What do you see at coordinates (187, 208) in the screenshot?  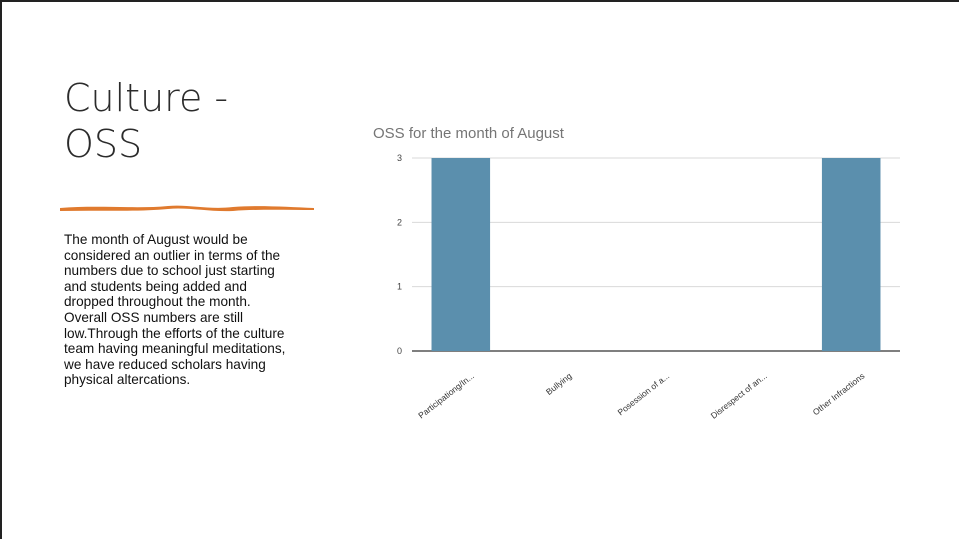 I see `title-underline` at bounding box center [187, 208].